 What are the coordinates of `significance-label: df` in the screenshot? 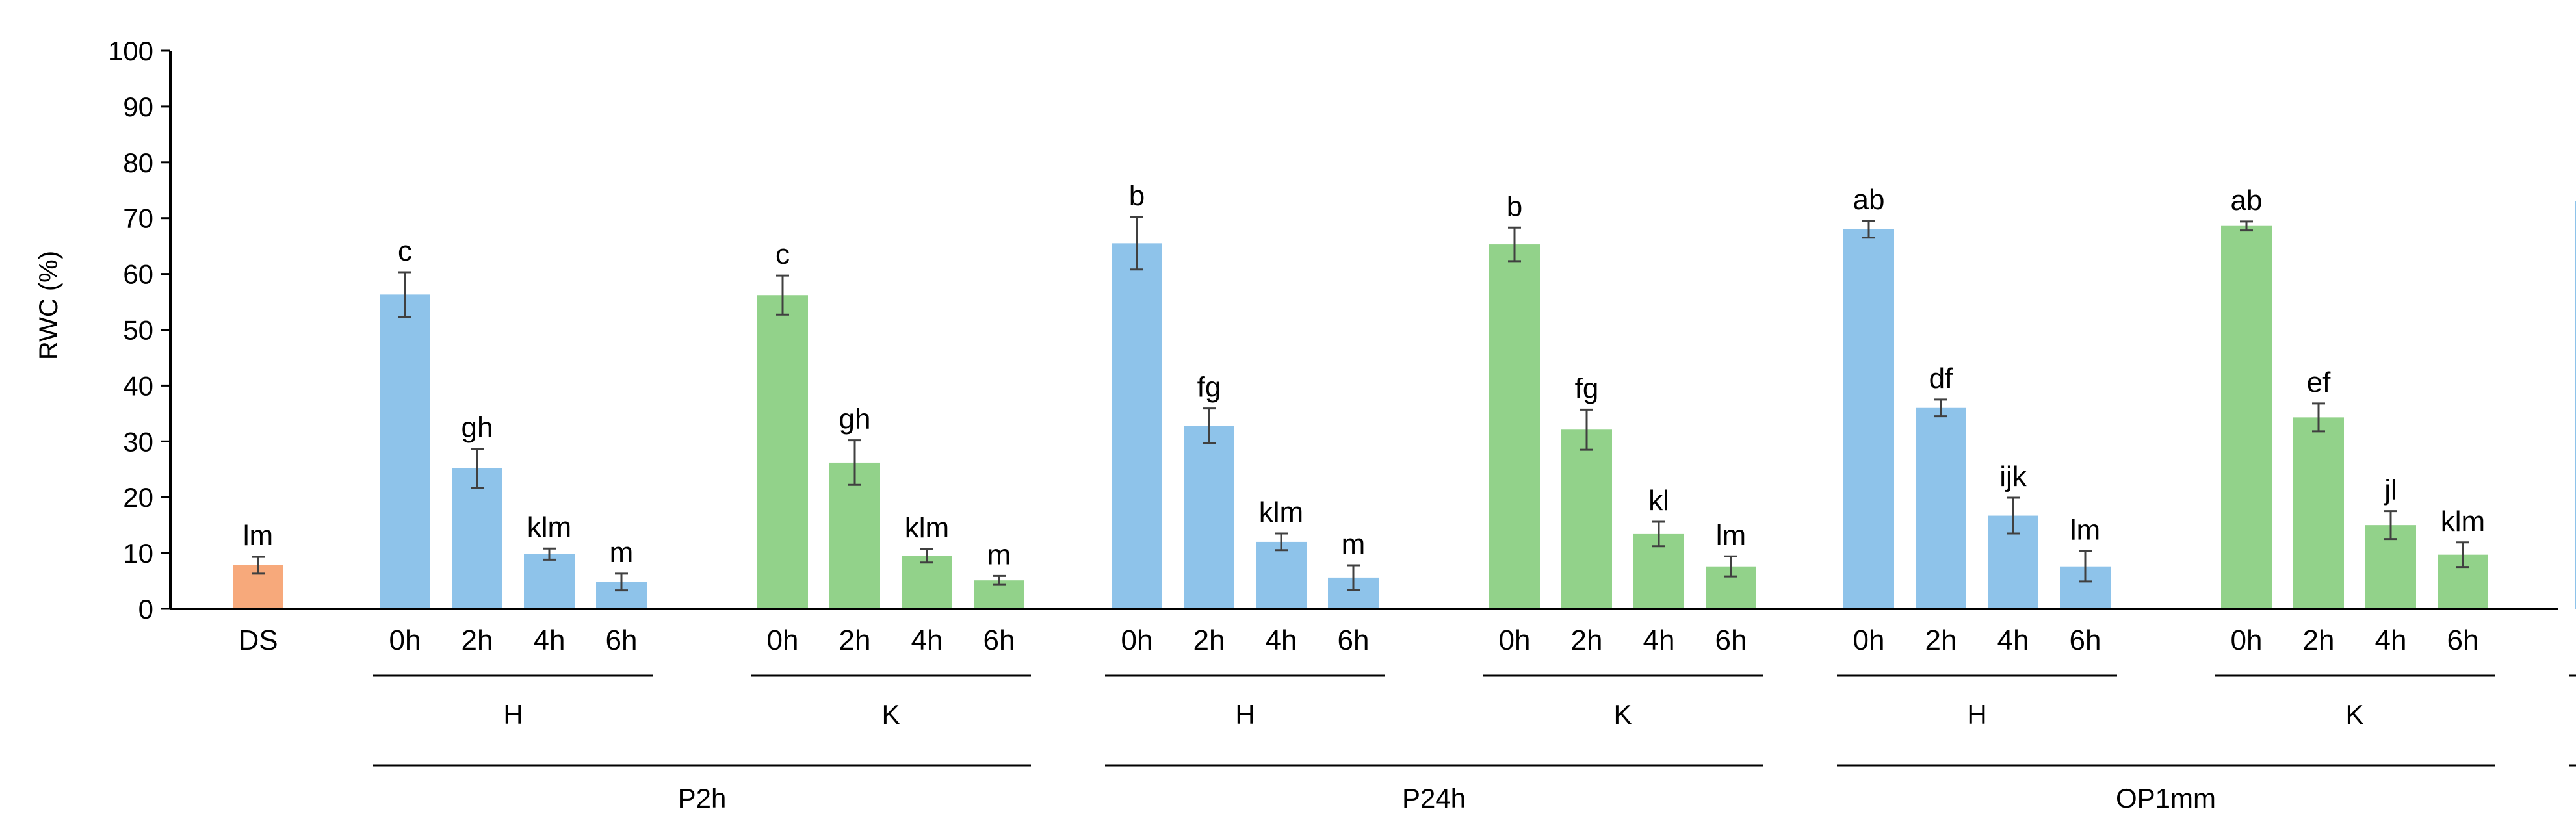 It's located at (1941, 378).